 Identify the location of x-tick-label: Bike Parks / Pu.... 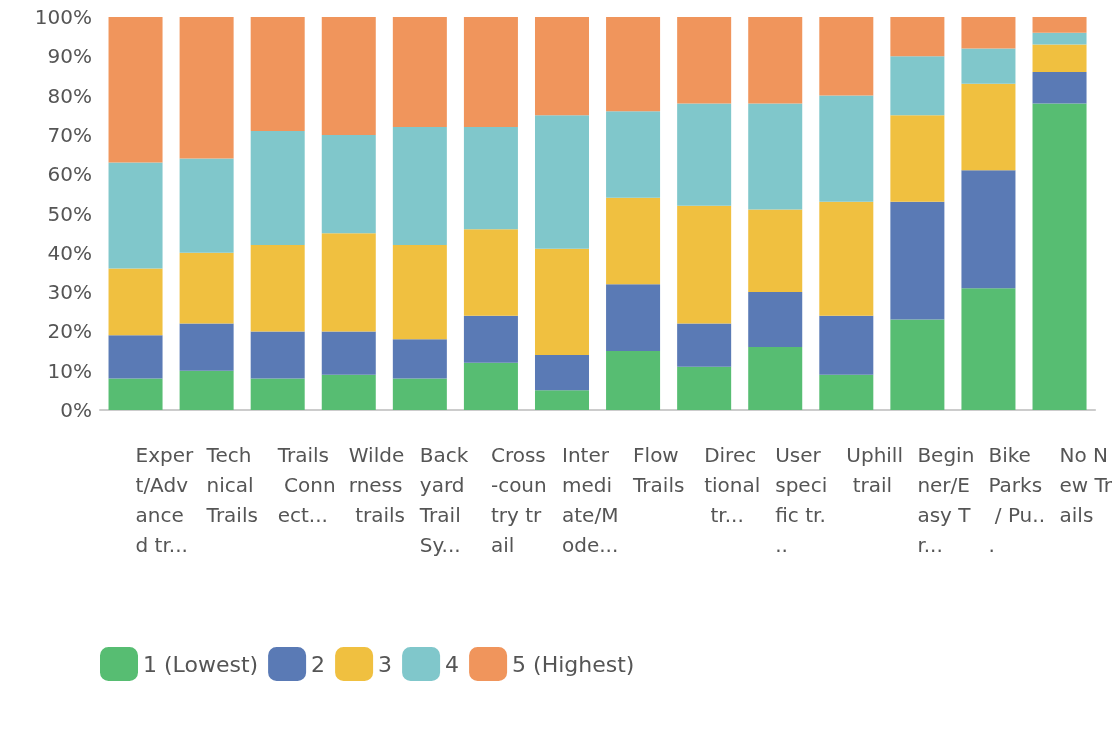
(1017, 500).